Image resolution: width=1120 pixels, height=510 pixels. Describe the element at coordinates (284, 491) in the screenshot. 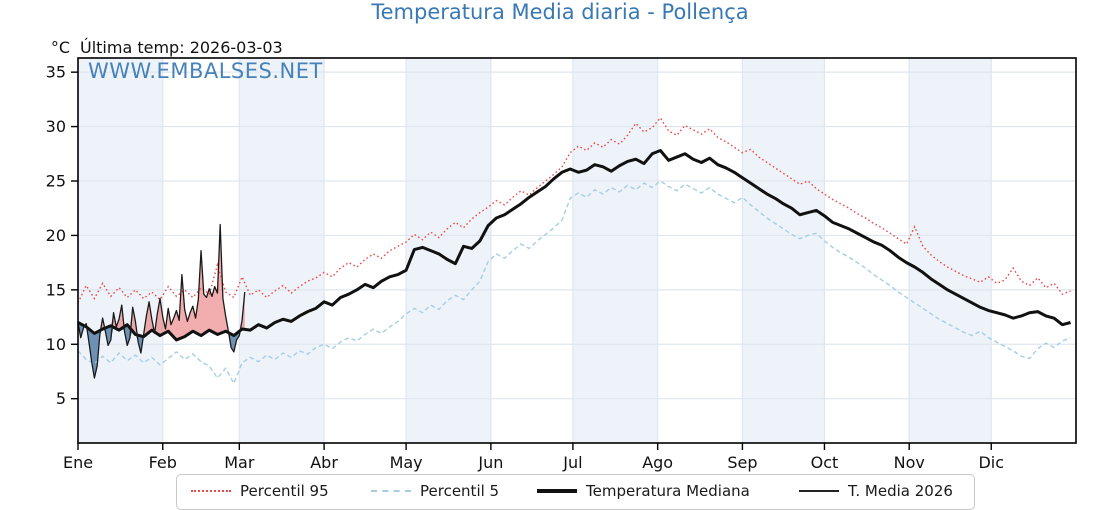

I see `legend-label: Percentil 95` at that location.